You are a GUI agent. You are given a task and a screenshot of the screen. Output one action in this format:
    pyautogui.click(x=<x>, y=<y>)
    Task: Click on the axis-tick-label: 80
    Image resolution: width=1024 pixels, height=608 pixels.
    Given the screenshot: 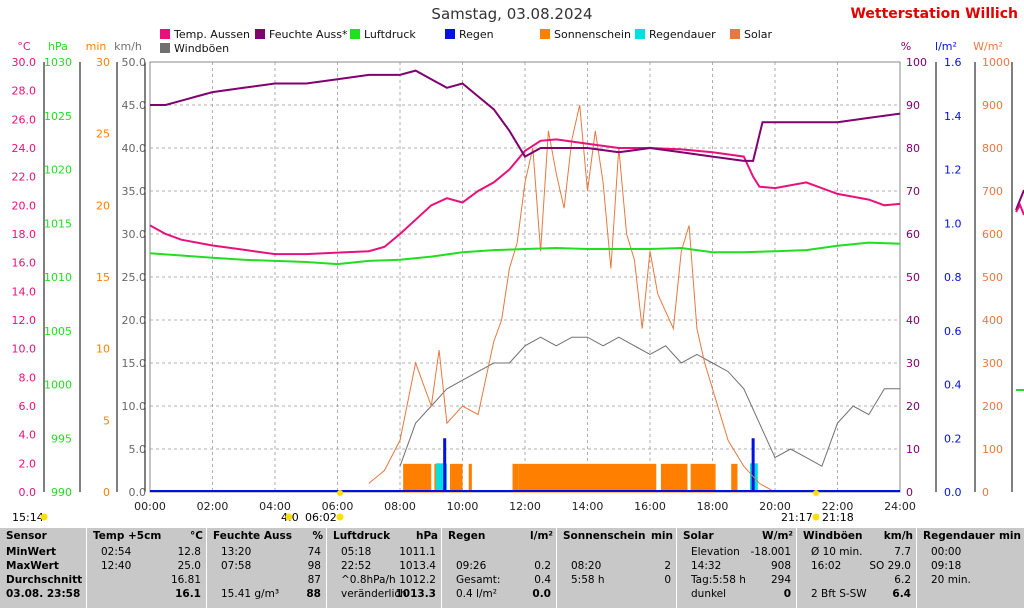 What is the action you would take?
    pyautogui.click(x=913, y=148)
    